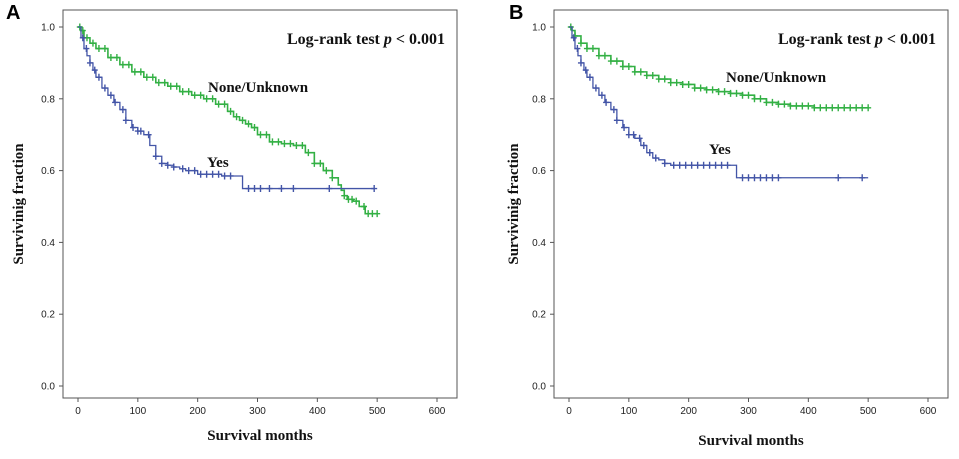 The height and width of the screenshot is (459, 959). What do you see at coordinates (808, 411) in the screenshot?
I see `x-tick-label: 400` at bounding box center [808, 411].